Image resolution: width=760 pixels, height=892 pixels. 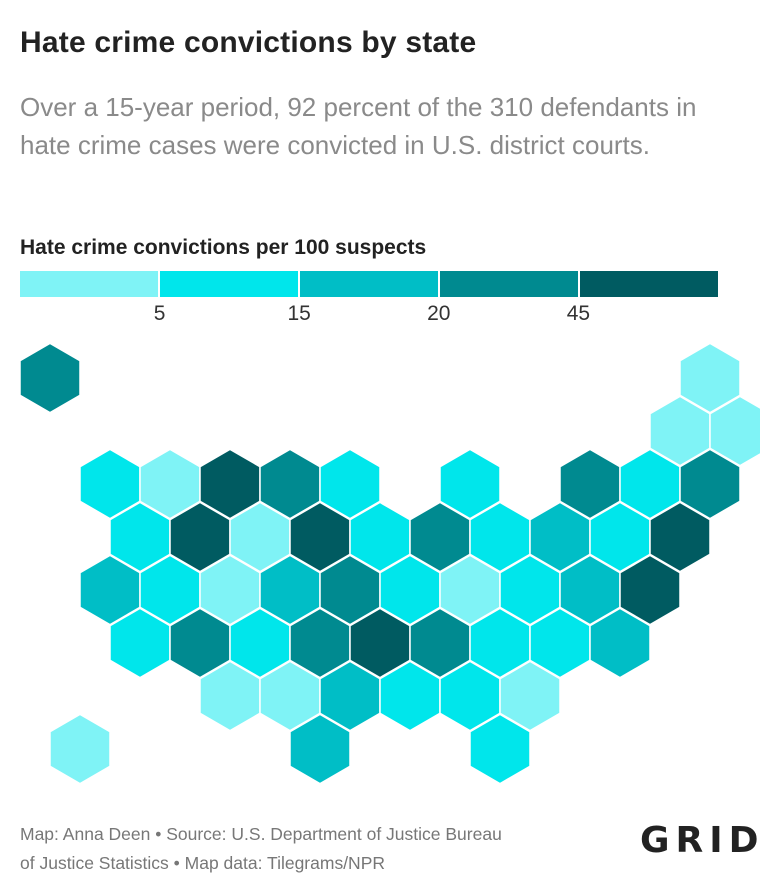 I want to click on legend-tick-label: 15, so click(x=299, y=313).